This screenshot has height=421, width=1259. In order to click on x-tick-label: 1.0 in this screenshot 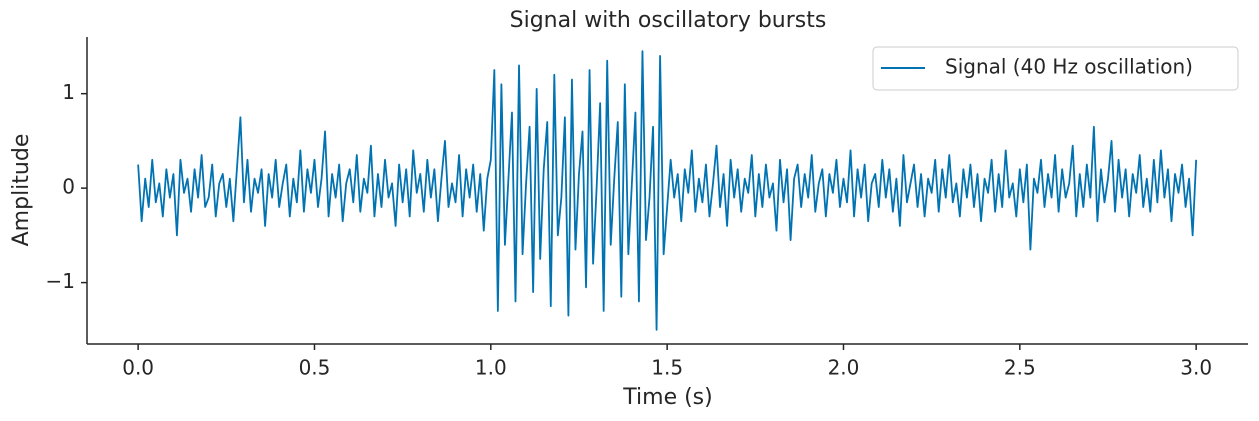, I will do `click(491, 368)`.